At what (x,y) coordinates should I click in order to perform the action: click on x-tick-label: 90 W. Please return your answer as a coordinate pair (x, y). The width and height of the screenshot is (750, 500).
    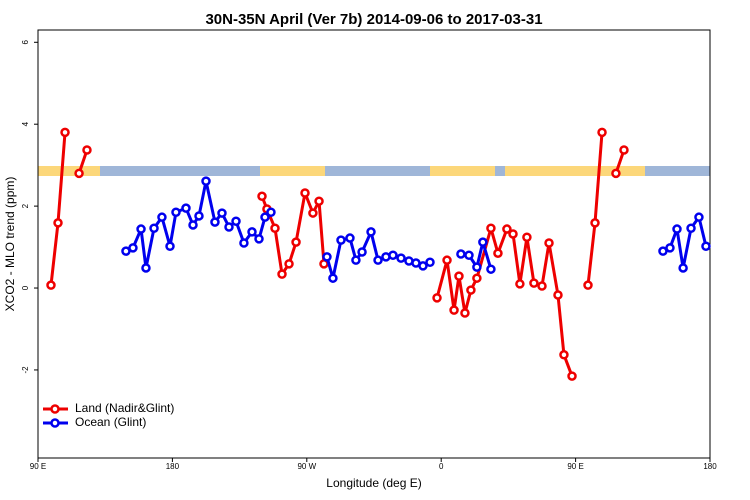
    Looking at the image, I should click on (306, 466).